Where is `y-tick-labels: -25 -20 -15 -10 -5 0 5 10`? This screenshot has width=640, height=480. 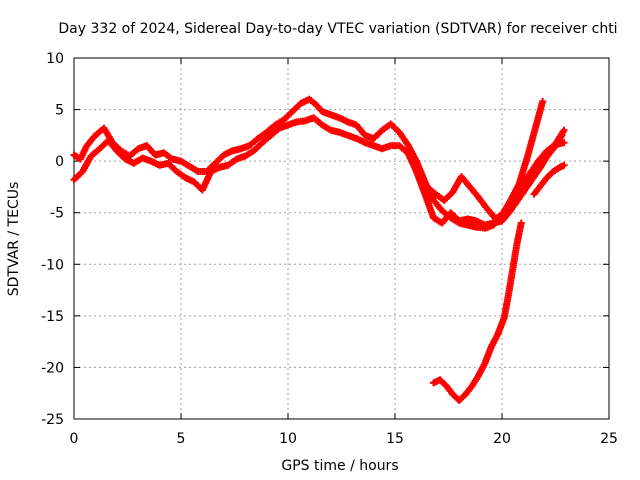 y-tick-labels: -25 -20 -15 -10 -5 0 5 10 is located at coordinates (52, 239).